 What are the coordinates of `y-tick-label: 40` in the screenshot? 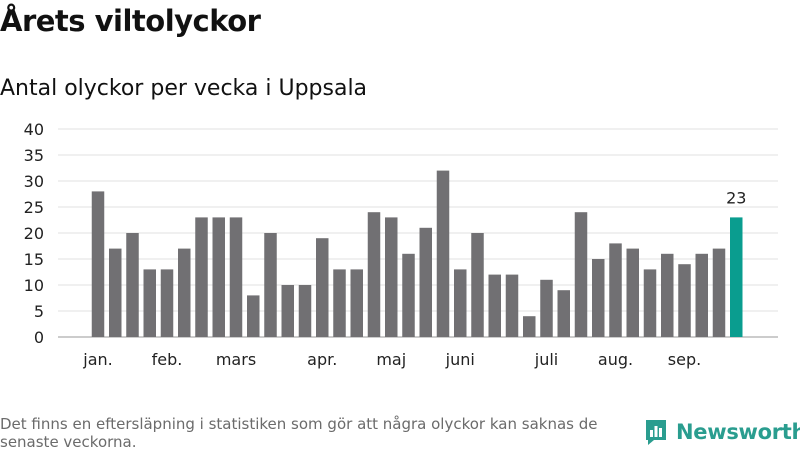 It's located at (34, 129).